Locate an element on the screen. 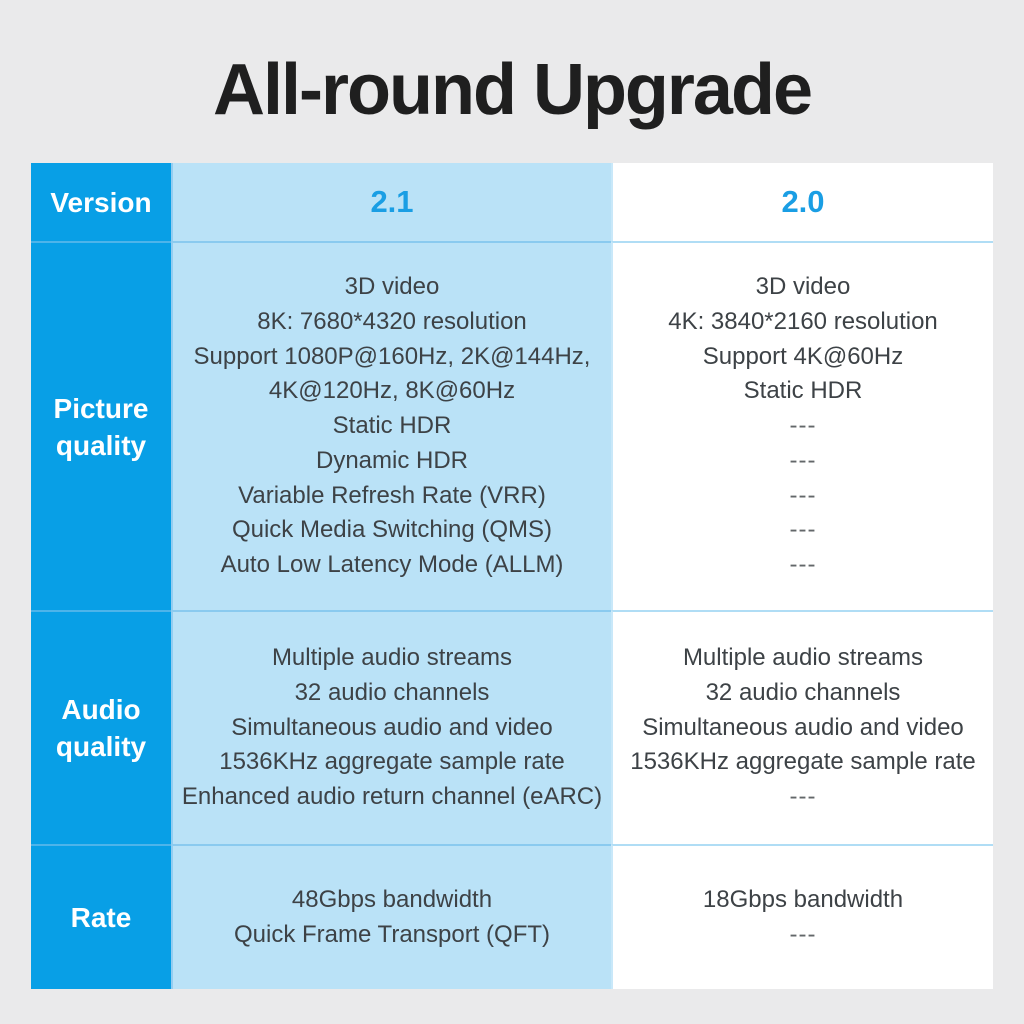 This screenshot has width=1024, height=1024. row-label-rate: Rate is located at coordinates (101, 916).